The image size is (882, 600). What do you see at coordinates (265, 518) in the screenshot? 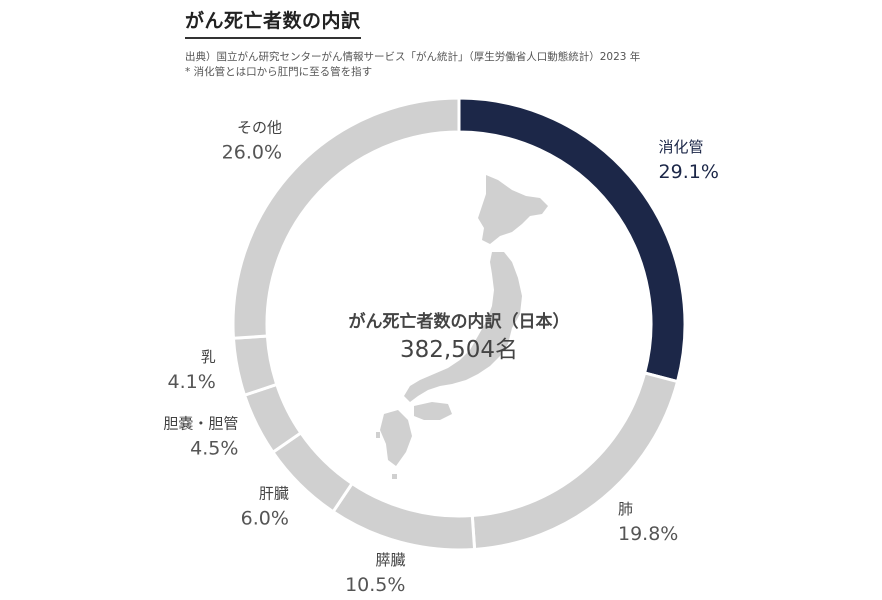
I see `slice-label-value-4: 6.0%` at bounding box center [265, 518].